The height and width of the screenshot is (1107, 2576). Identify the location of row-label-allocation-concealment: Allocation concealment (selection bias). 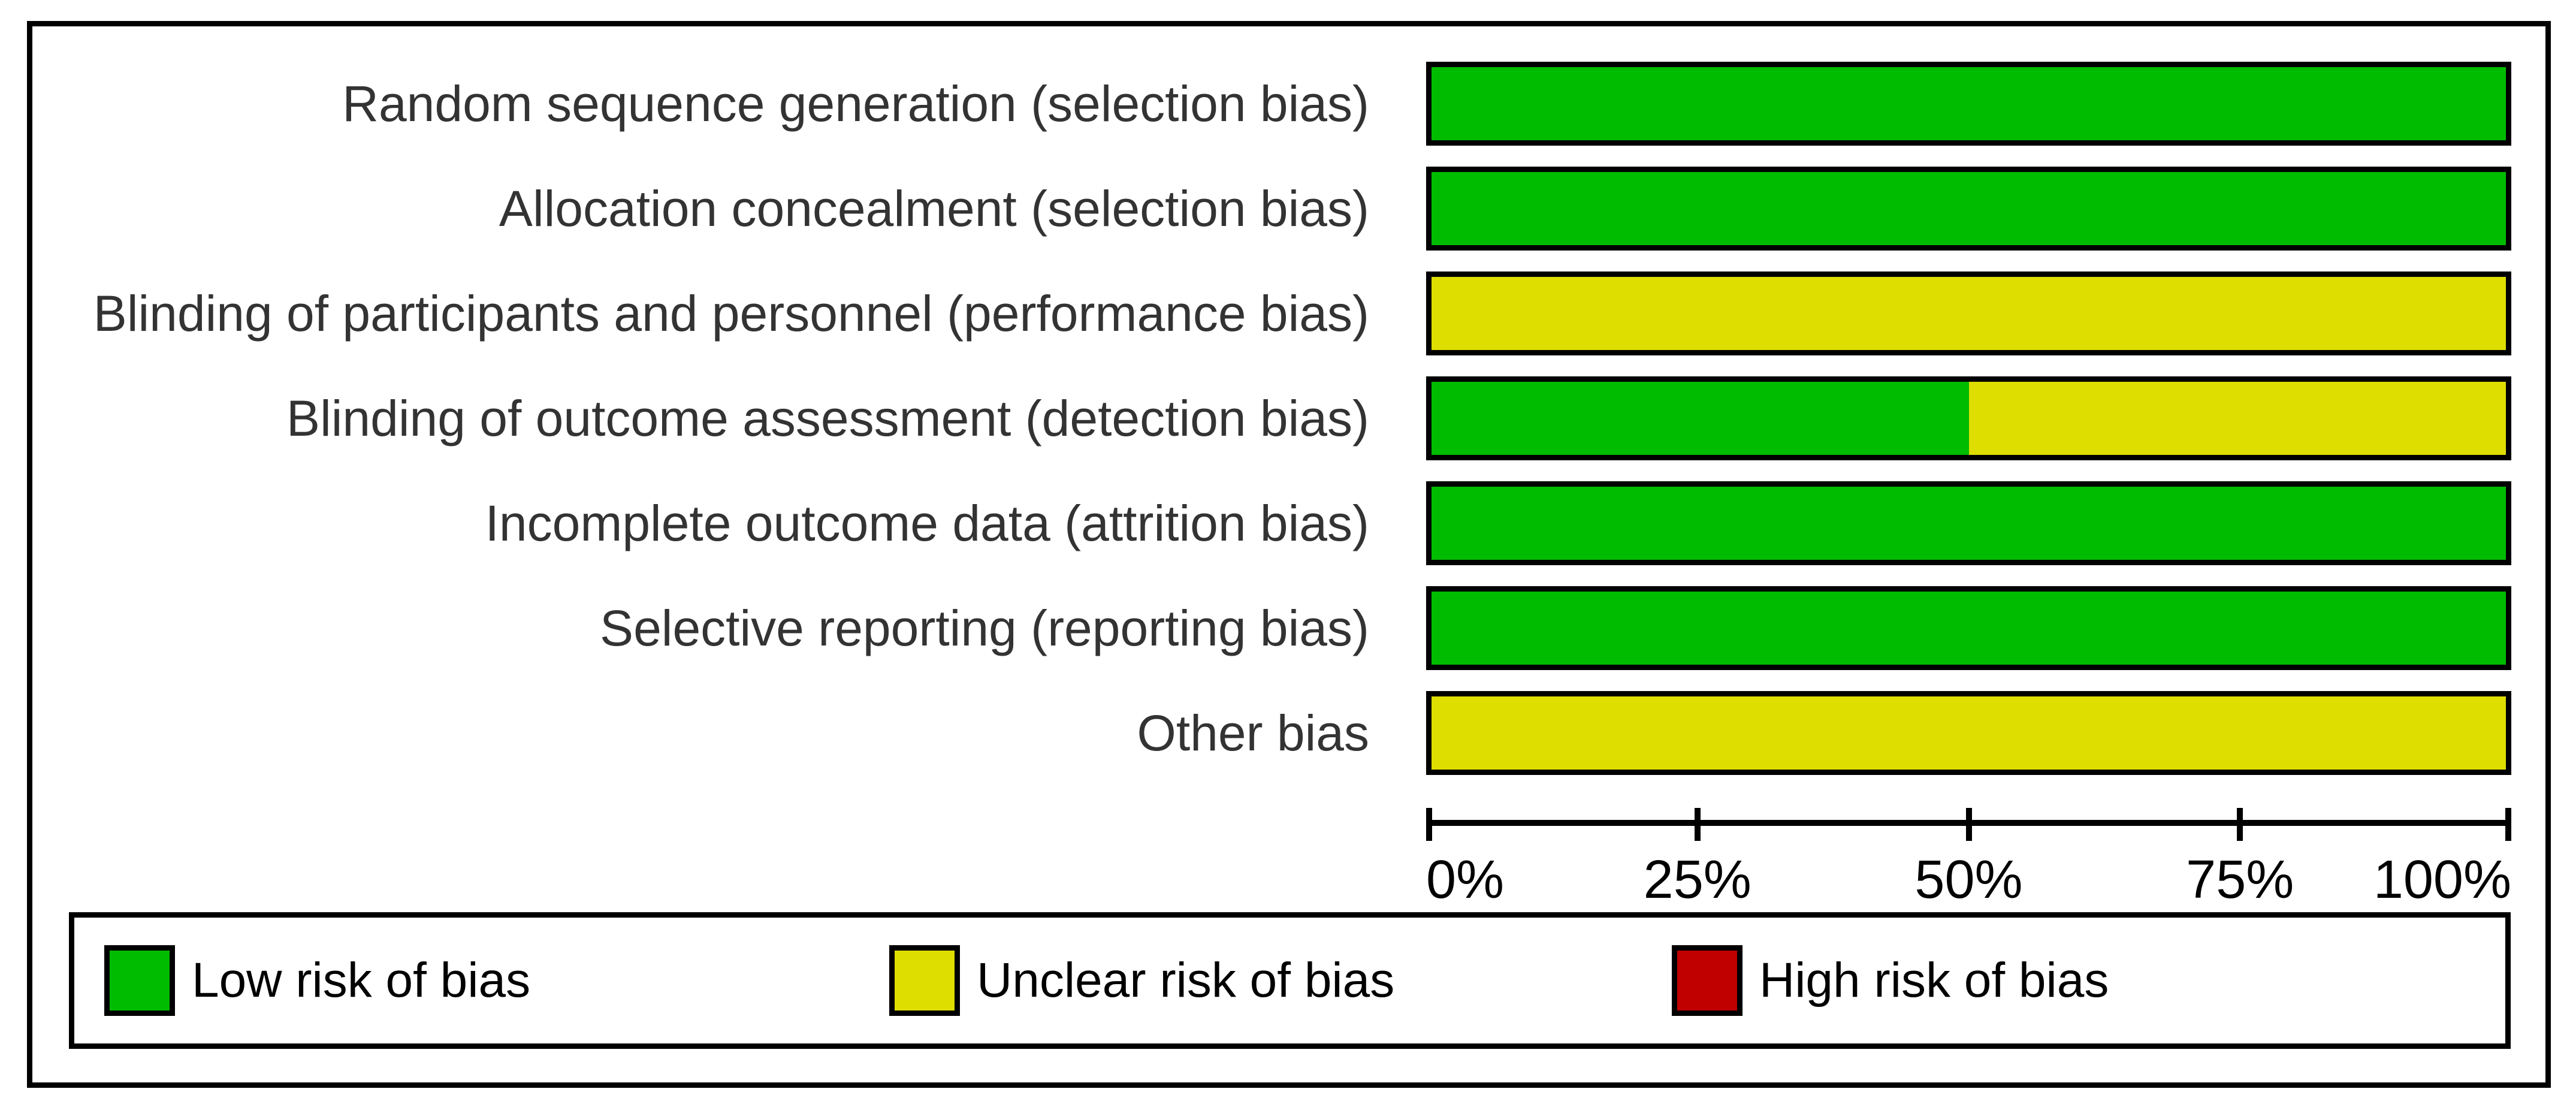
(934, 208).